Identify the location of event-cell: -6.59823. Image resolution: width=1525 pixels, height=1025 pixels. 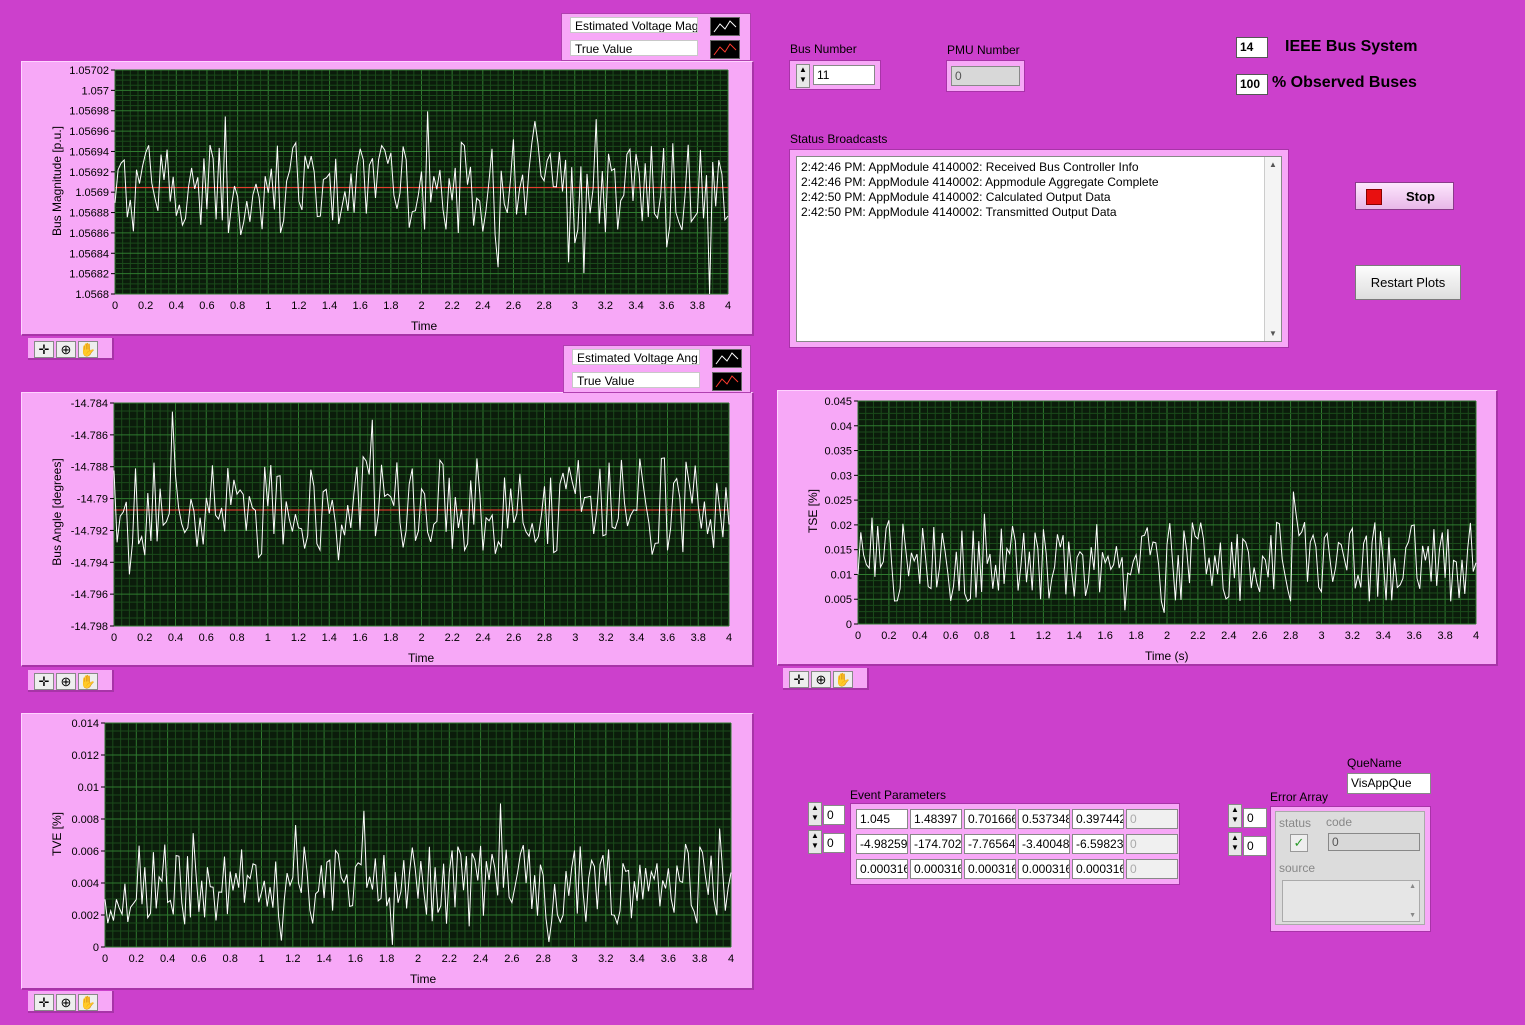
(1098, 844).